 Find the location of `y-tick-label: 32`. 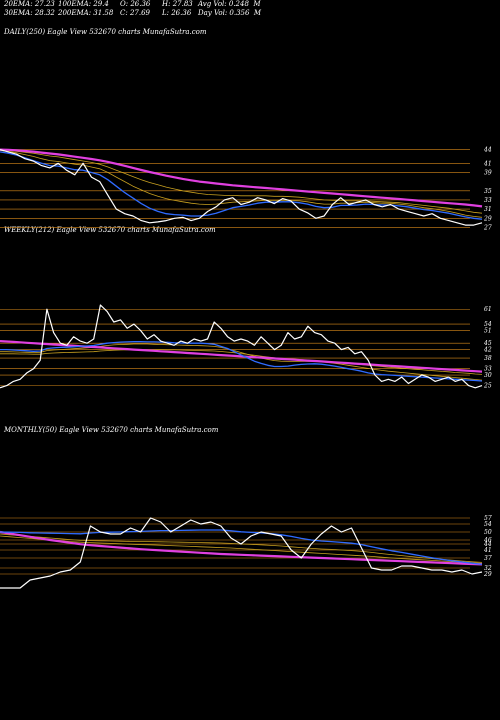

y-tick-label: 32 is located at coordinates (488, 568).